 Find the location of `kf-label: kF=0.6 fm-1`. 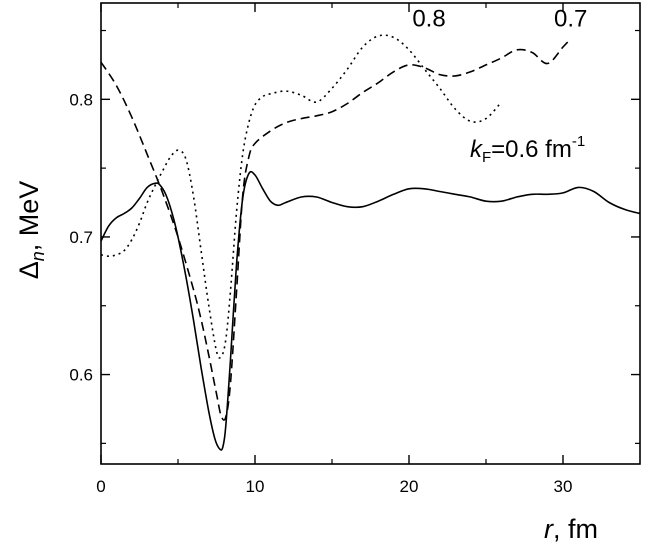

kf-label: kF=0.6 fm-1 is located at coordinates (527, 149).